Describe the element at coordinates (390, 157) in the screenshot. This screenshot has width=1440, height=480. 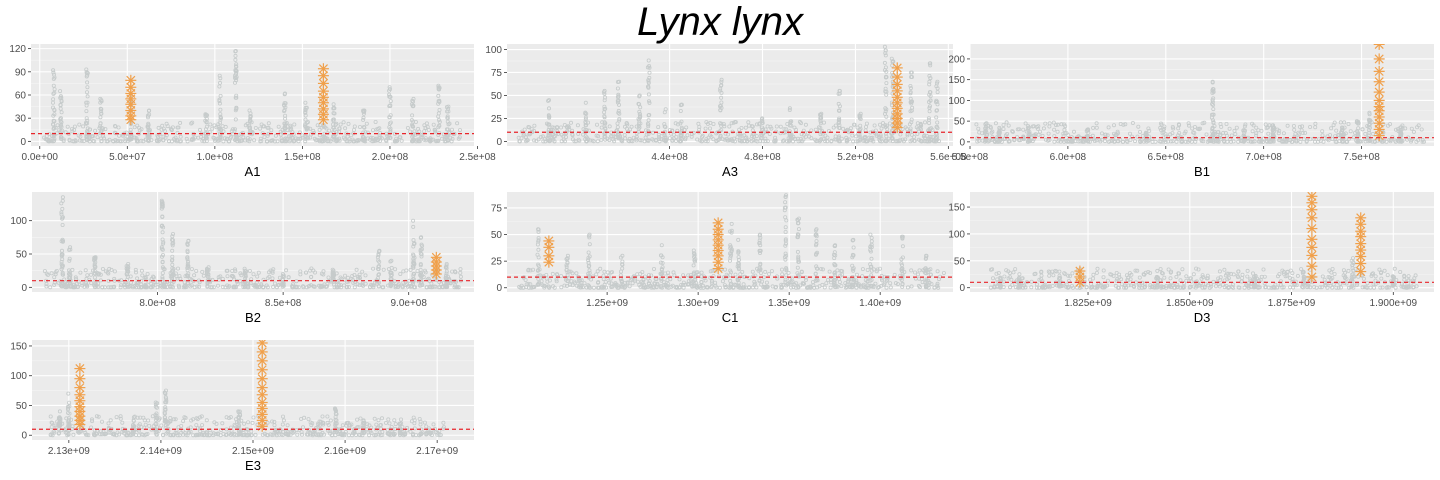
I see `x-tick-label: 2.0e+08` at that location.